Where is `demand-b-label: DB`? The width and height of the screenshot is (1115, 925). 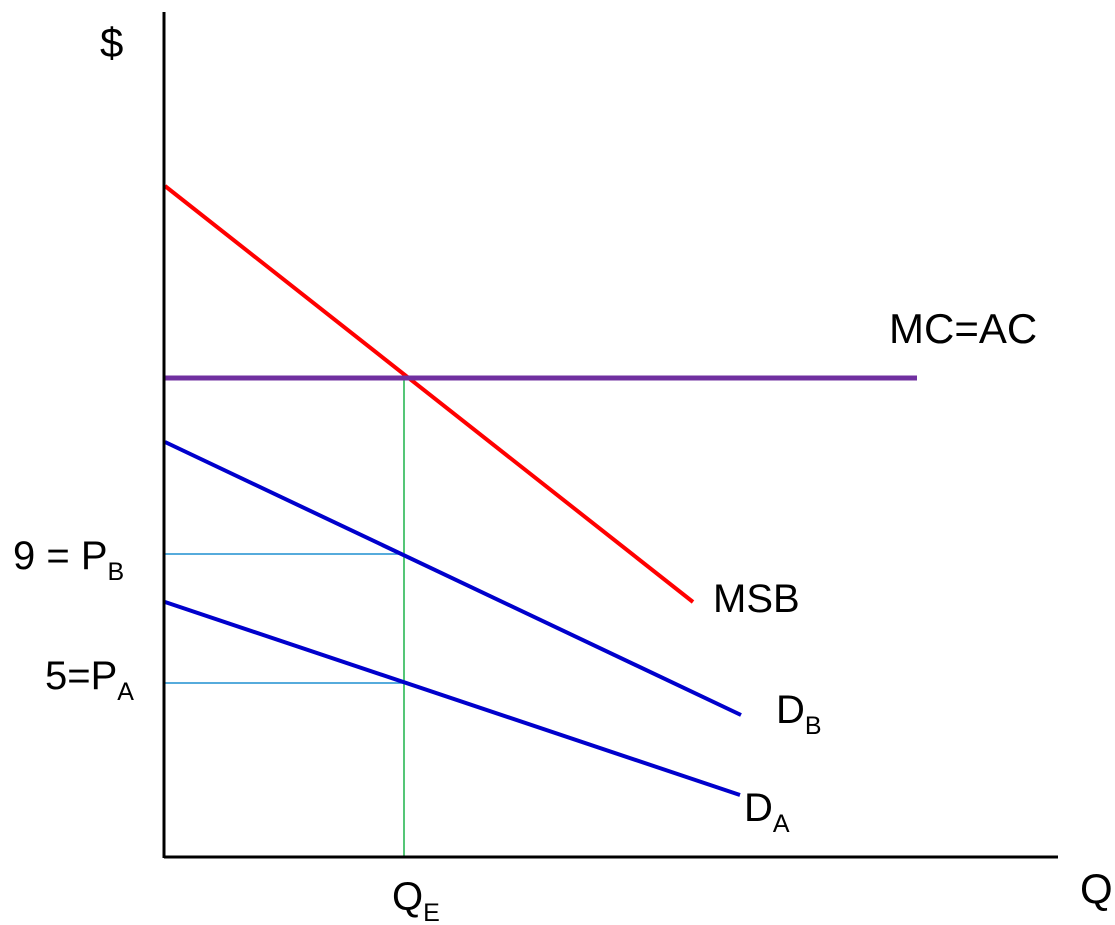 demand-b-label: DB is located at coordinates (799, 714).